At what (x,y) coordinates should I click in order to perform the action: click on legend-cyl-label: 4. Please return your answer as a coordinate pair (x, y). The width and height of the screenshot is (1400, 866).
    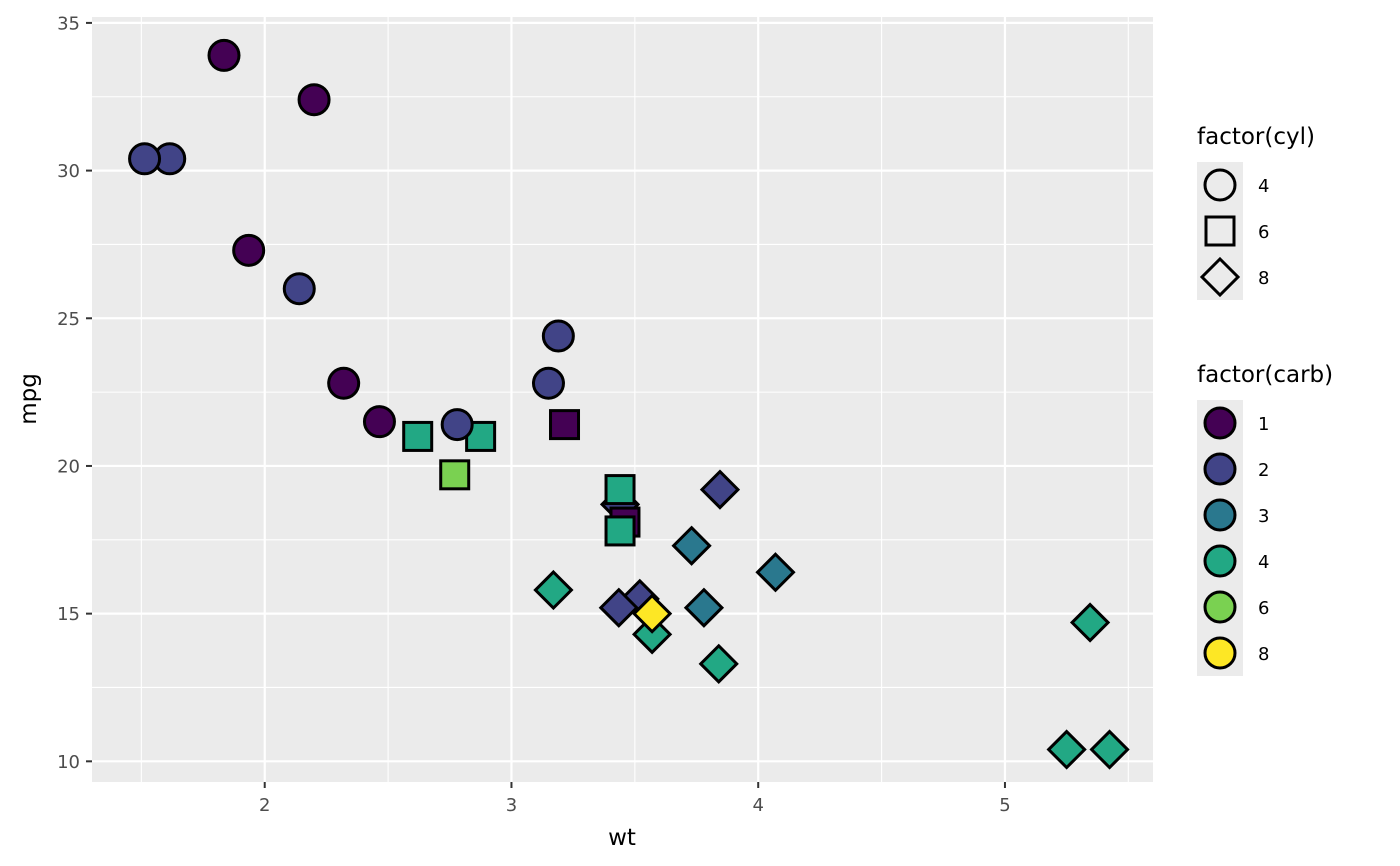
    Looking at the image, I should click on (1263, 186).